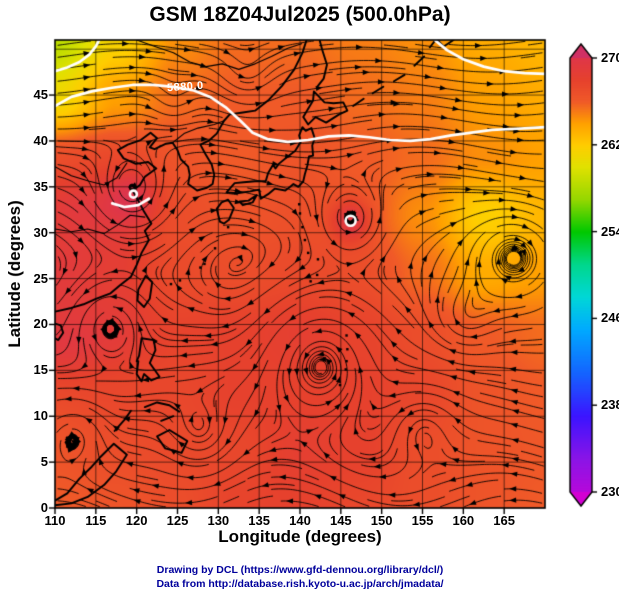  What do you see at coordinates (463, 520) in the screenshot?
I see `x-tick-label-160: 160` at bounding box center [463, 520].